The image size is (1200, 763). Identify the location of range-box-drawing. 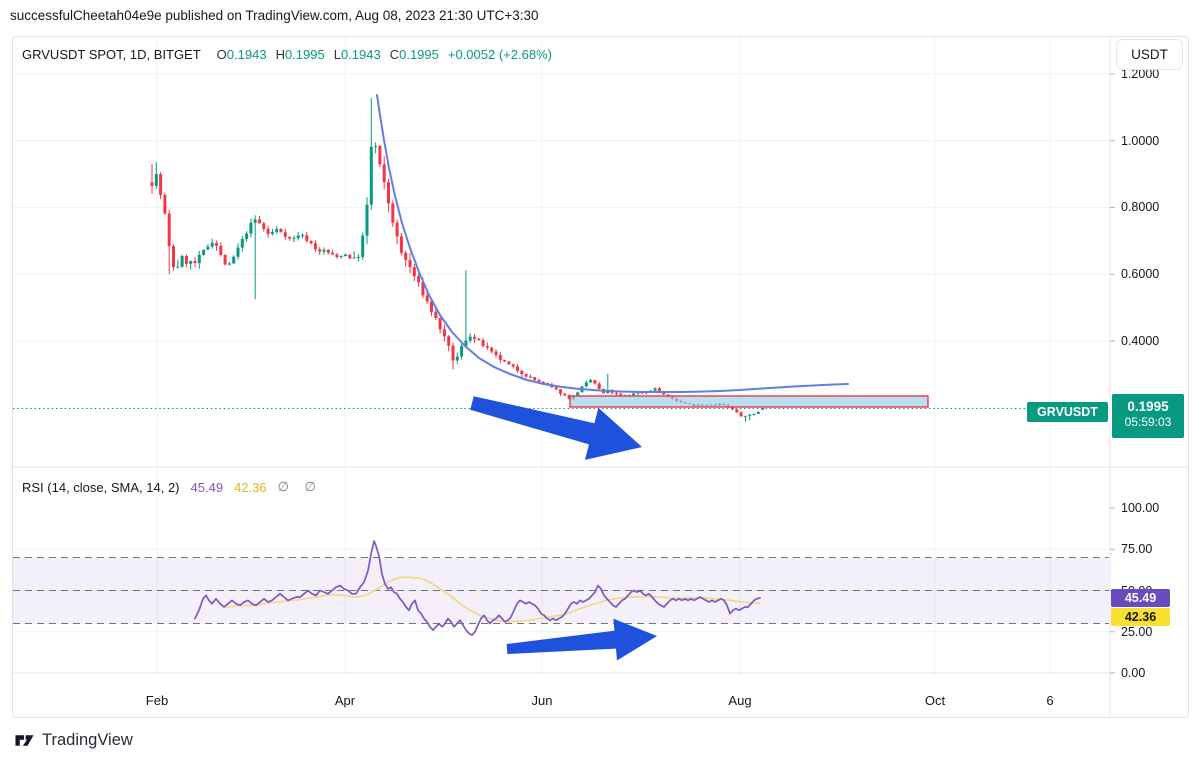
(749, 401).